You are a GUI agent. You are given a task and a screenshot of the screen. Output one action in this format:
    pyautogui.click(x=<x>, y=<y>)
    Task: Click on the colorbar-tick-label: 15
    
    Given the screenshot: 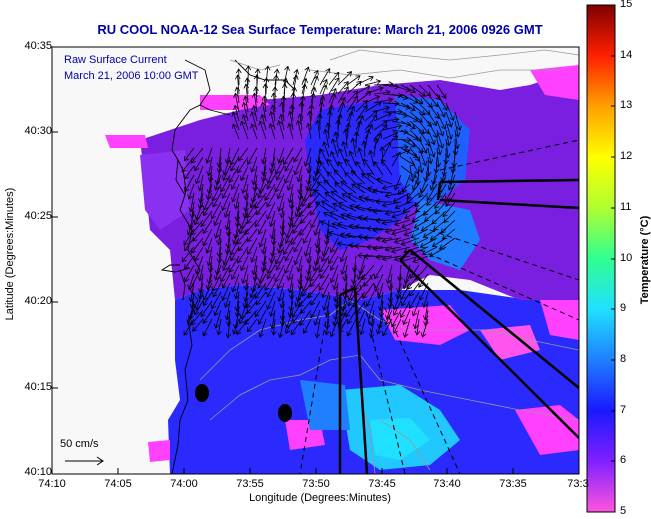 What is the action you would take?
    pyautogui.click(x=626, y=5)
    